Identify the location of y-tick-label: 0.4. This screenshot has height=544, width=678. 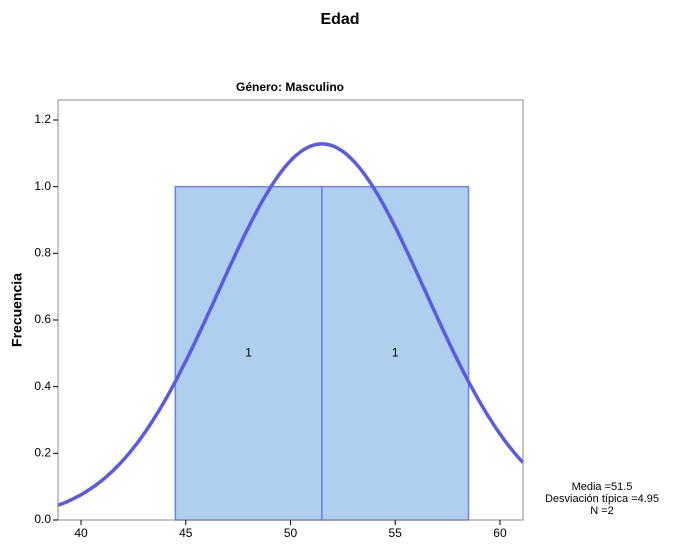
(42, 386).